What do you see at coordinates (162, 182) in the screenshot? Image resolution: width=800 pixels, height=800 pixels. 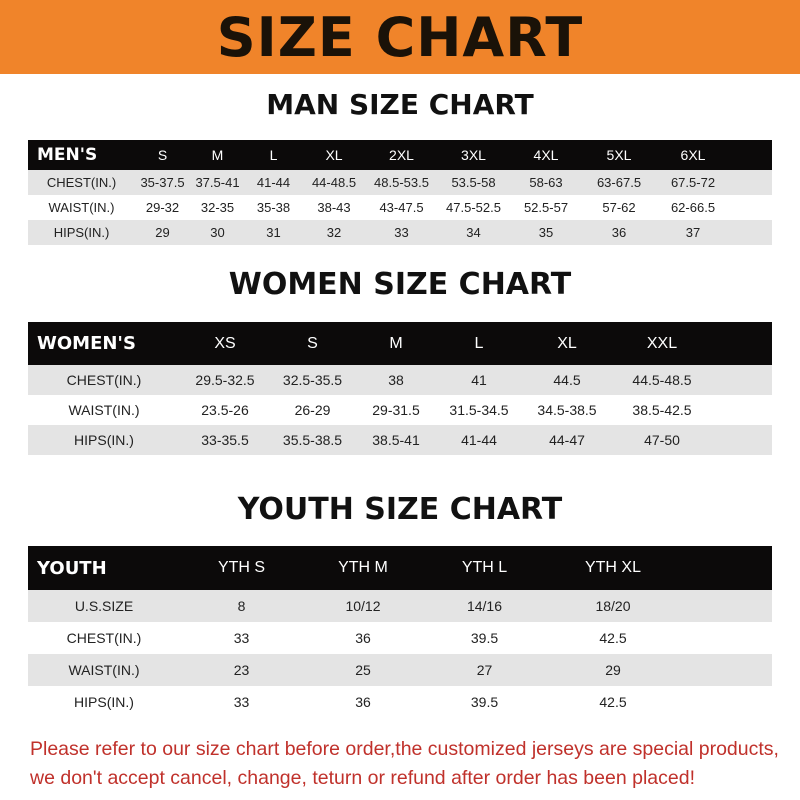 I see `cell: 35-37.5` at bounding box center [162, 182].